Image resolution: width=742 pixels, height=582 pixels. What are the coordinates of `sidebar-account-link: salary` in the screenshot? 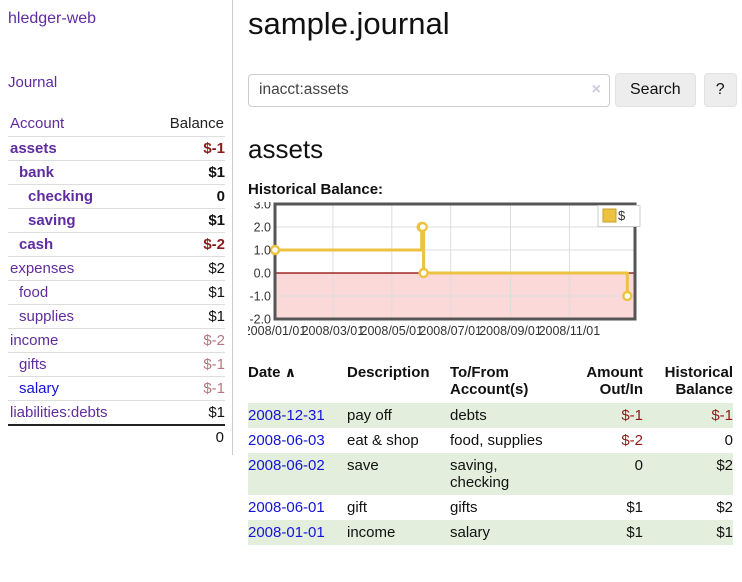 It's located at (39, 388).